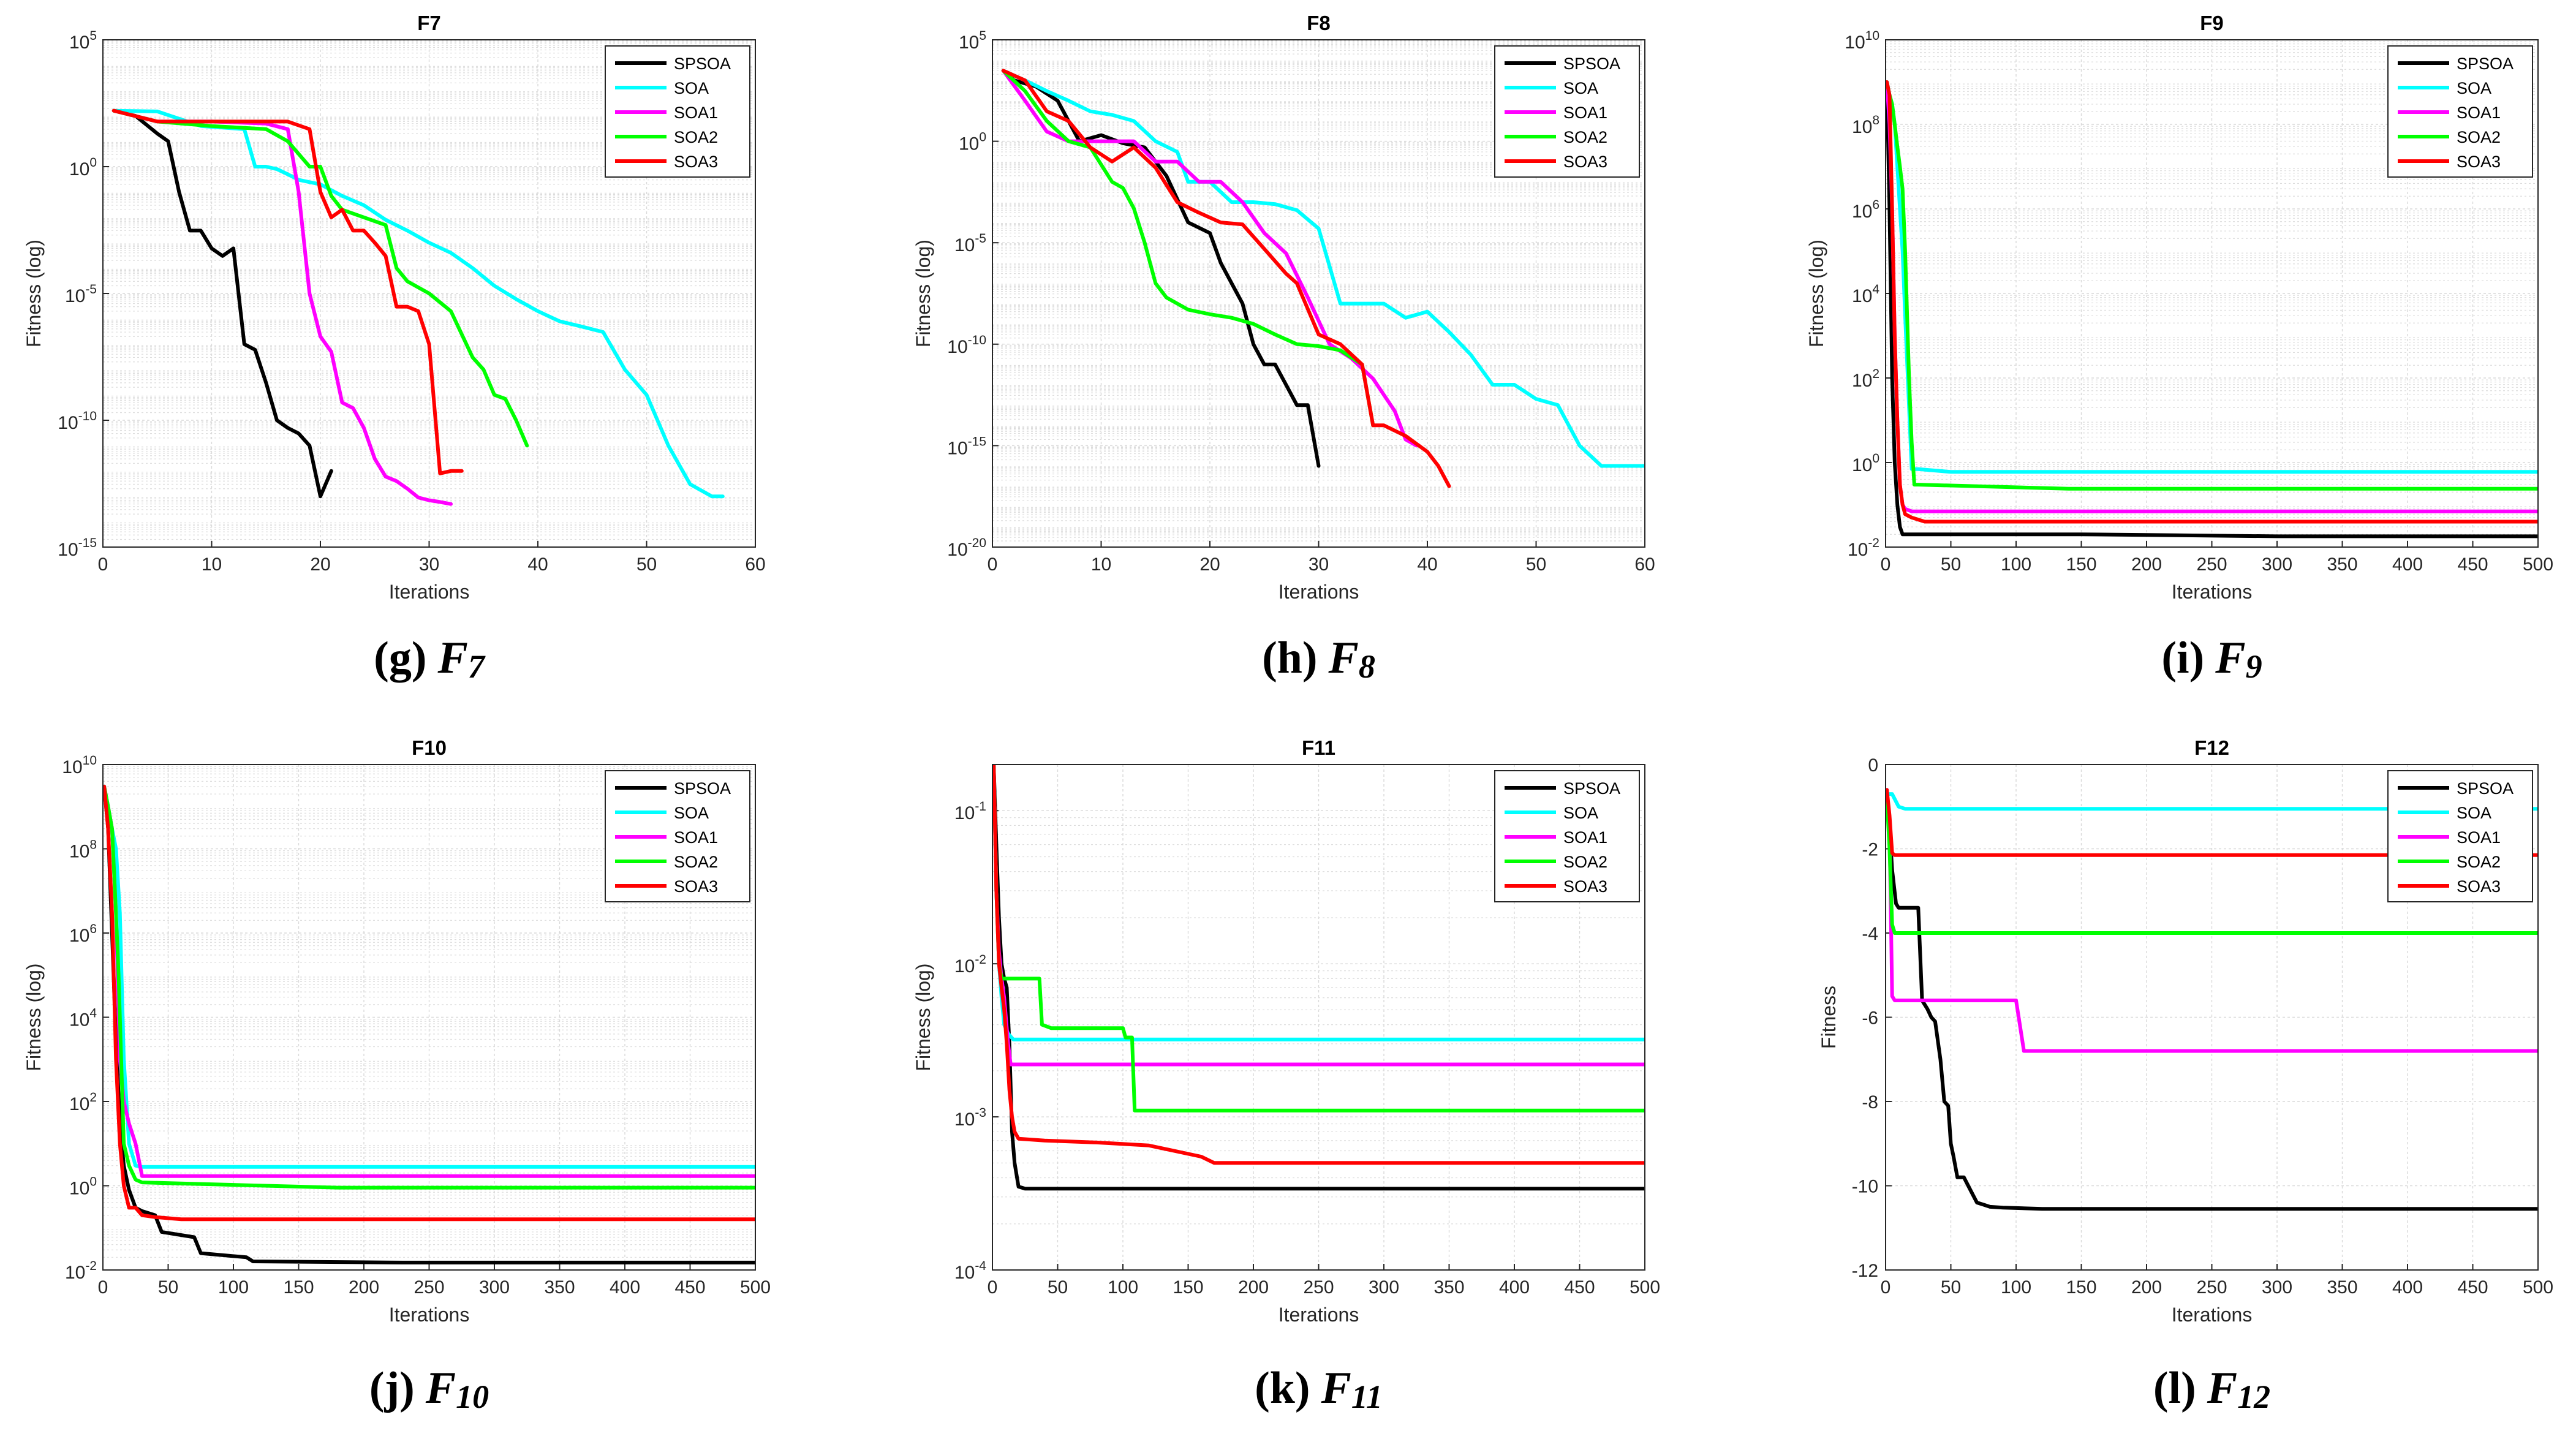 This screenshot has width=2576, height=1436. What do you see at coordinates (90, 761) in the screenshot?
I see `y-tick-exponent: 10` at bounding box center [90, 761].